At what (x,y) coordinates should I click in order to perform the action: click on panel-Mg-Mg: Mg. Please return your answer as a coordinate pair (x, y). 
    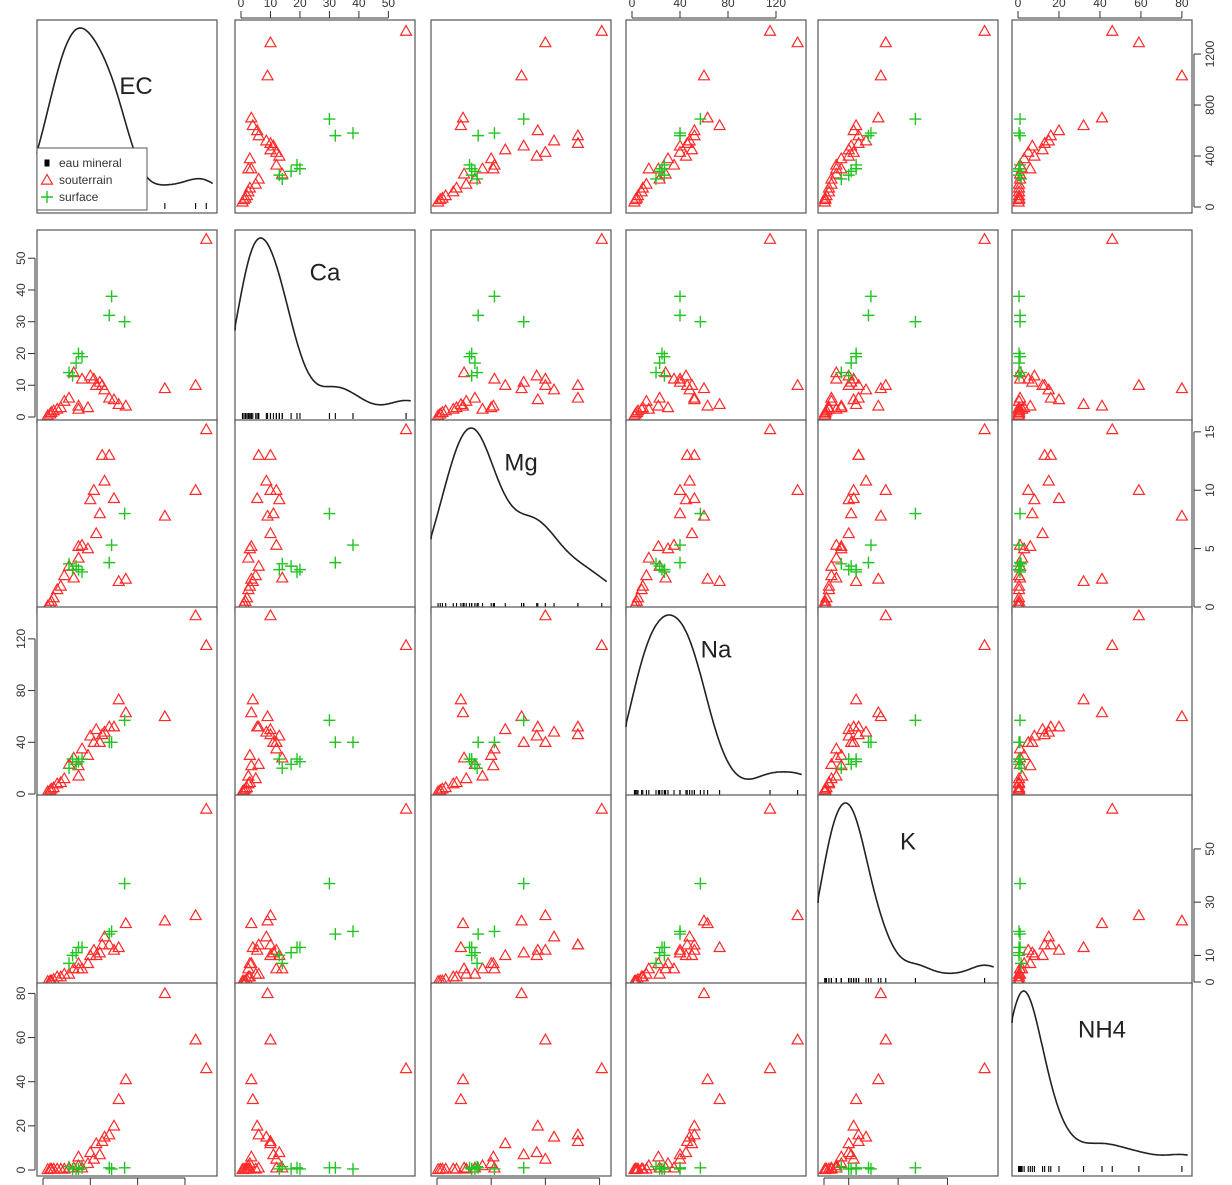
    Looking at the image, I should click on (521, 516).